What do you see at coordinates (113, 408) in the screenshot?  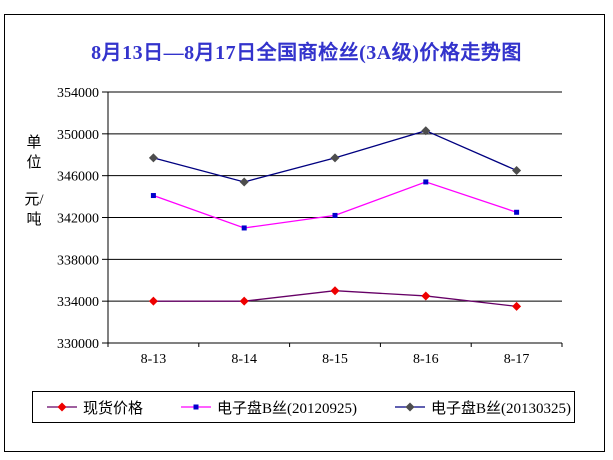 I see `legend-label: 现货价格` at bounding box center [113, 408].